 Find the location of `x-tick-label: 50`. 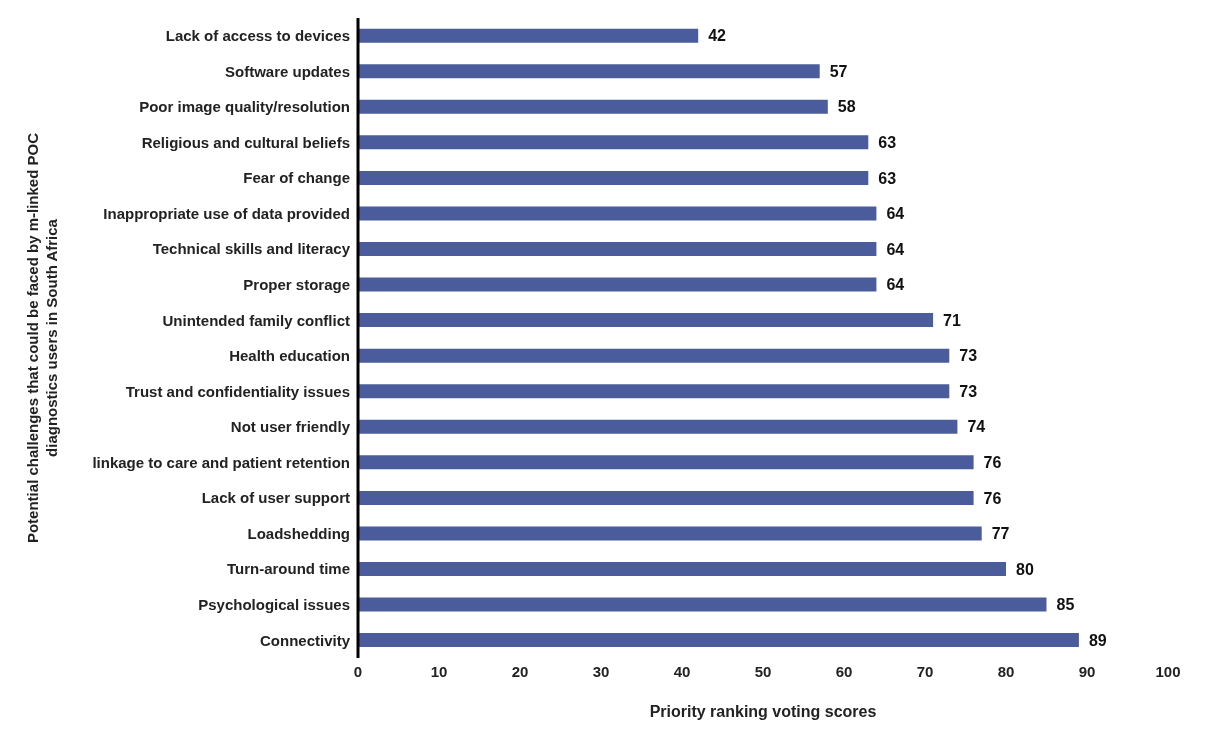

x-tick-label: 50 is located at coordinates (763, 671).